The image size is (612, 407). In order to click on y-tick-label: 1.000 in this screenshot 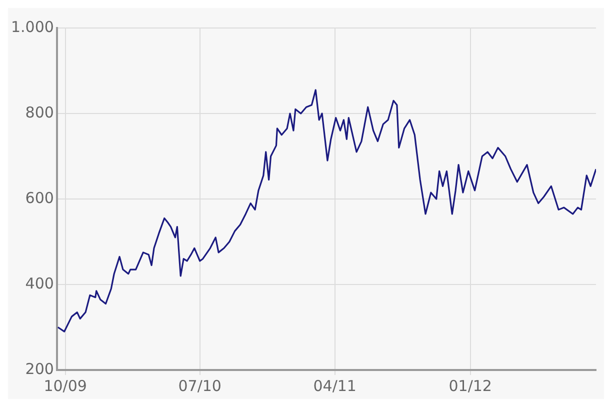, I will do `click(32, 27)`.